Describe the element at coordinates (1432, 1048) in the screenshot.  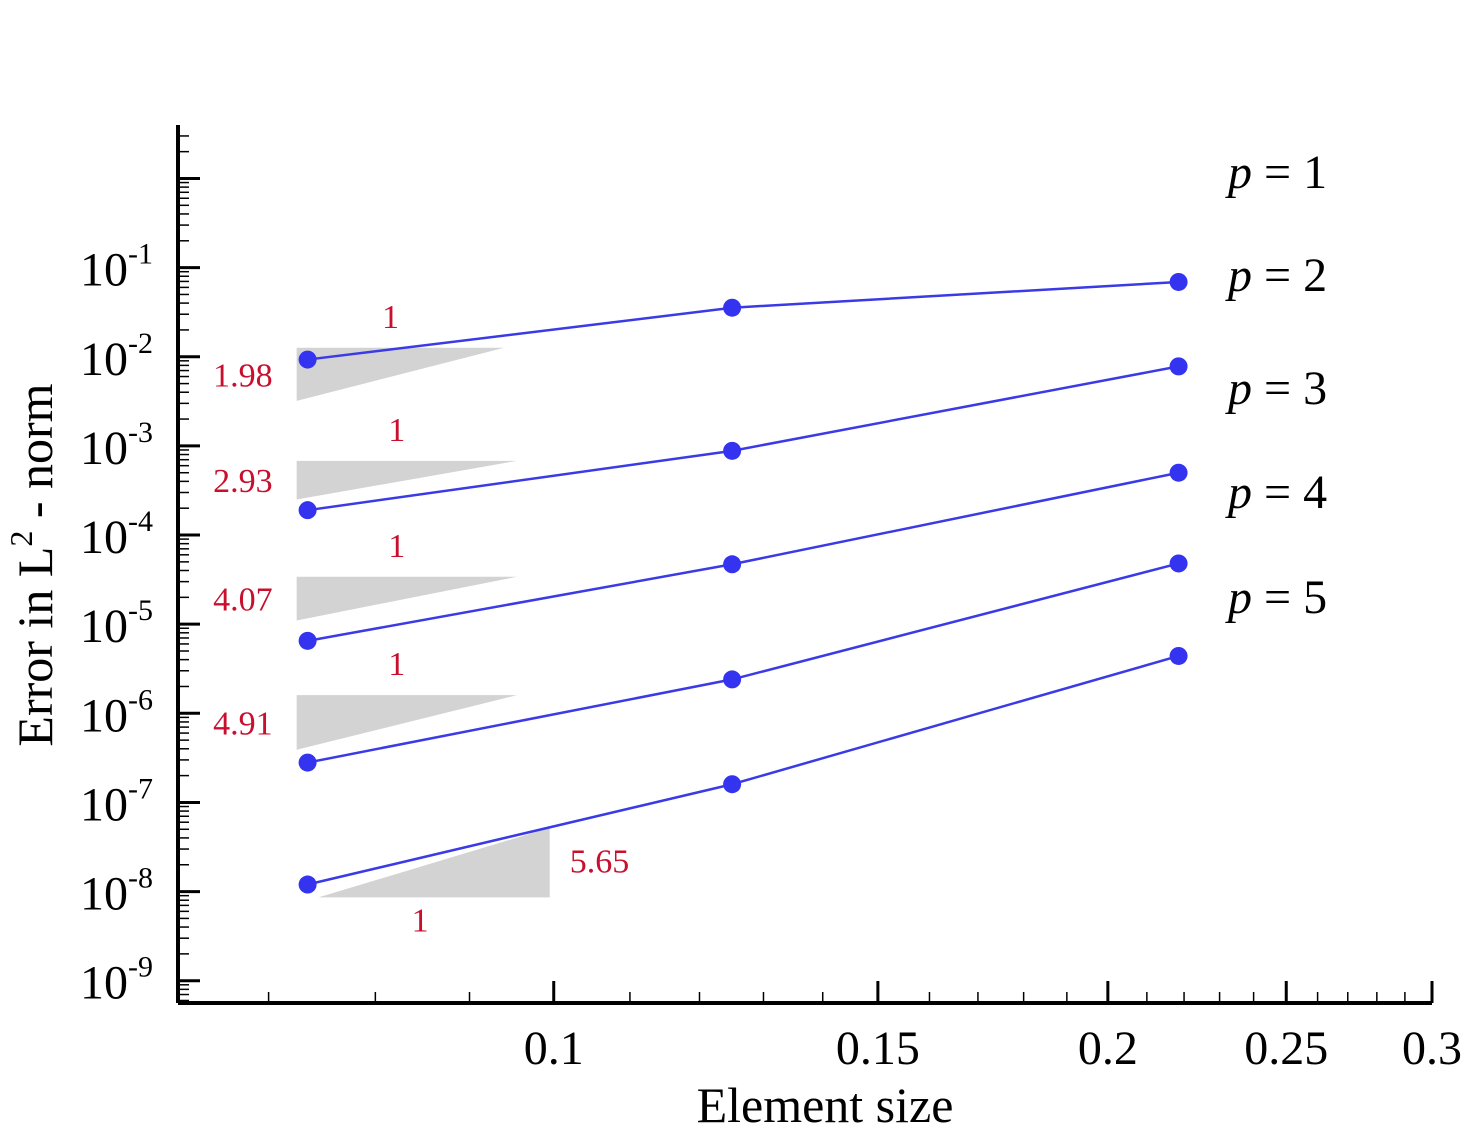
I see `x-tick-label: 0.3` at that location.